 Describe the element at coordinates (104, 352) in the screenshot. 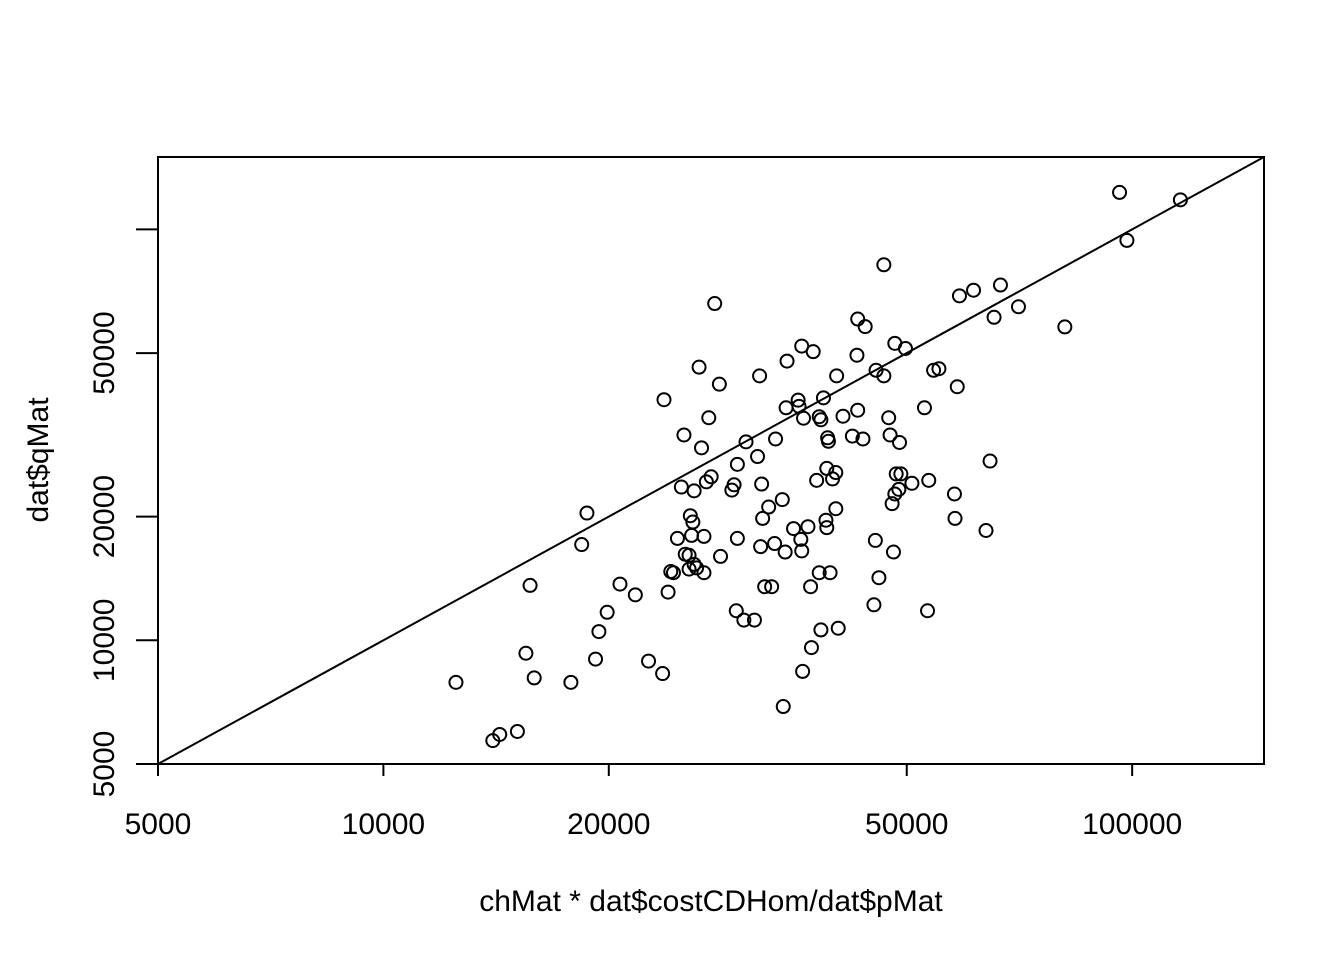

I see `y-tick-label: 50000` at that location.